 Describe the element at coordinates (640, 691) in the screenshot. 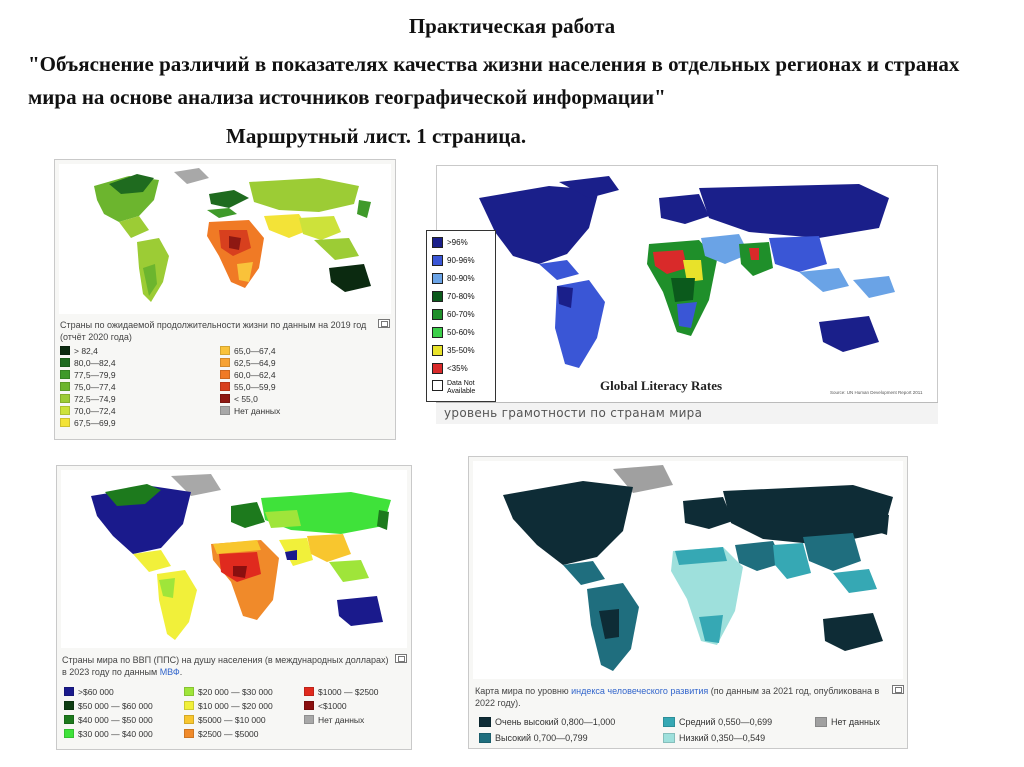

I see `hdi-link: индекса человеческого развития` at that location.